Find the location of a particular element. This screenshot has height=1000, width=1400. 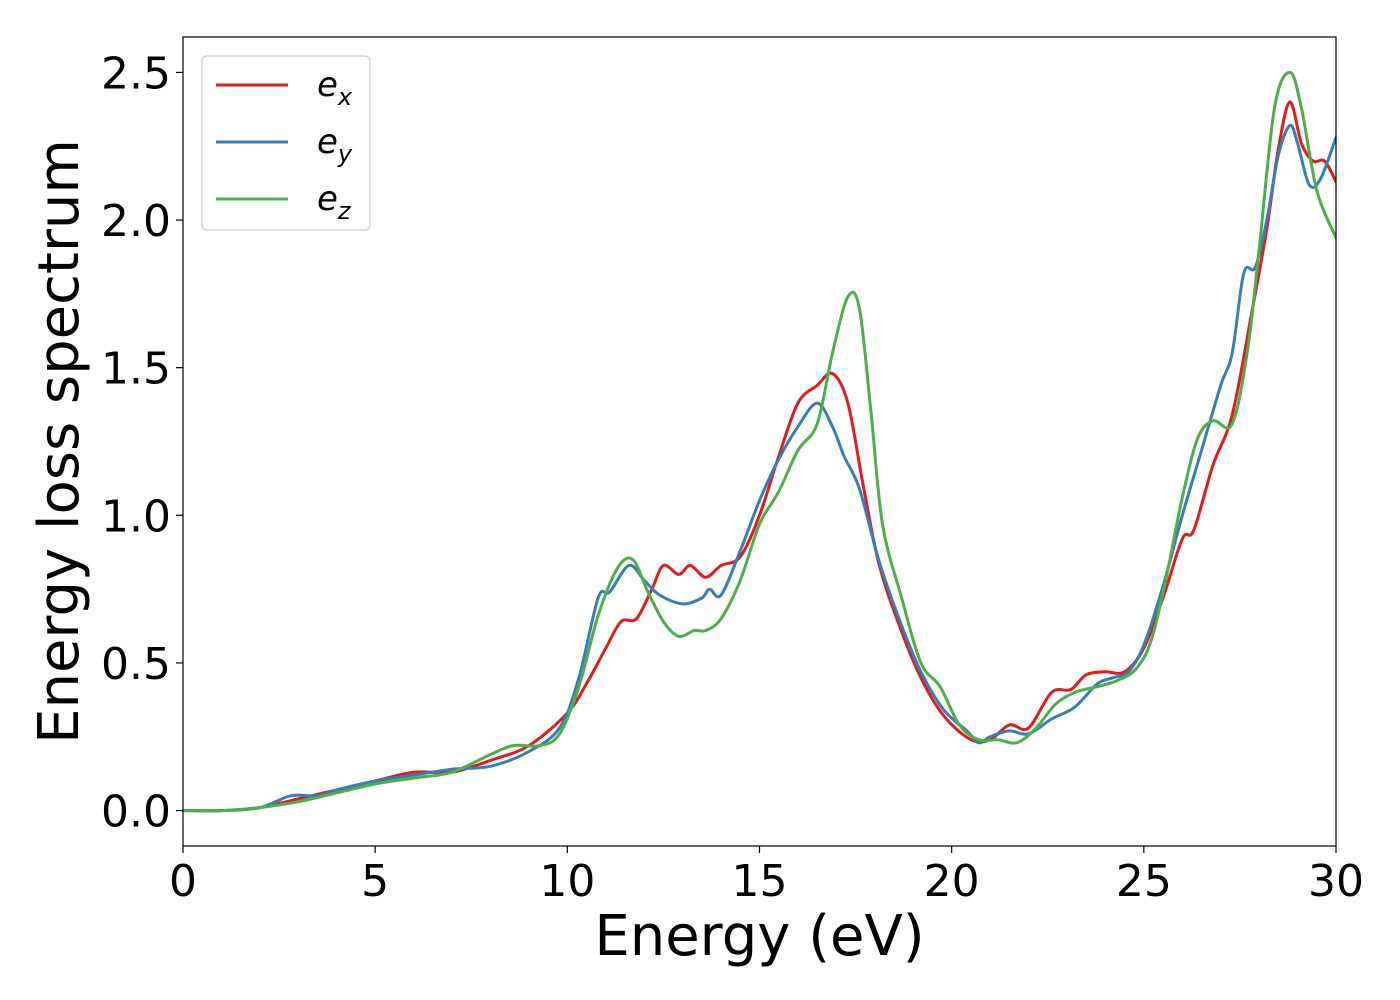

legend: ex ey ez is located at coordinates (286, 143).